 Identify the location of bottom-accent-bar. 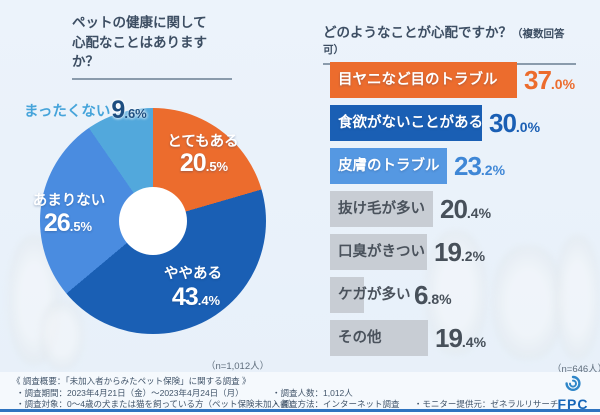
(300, 410).